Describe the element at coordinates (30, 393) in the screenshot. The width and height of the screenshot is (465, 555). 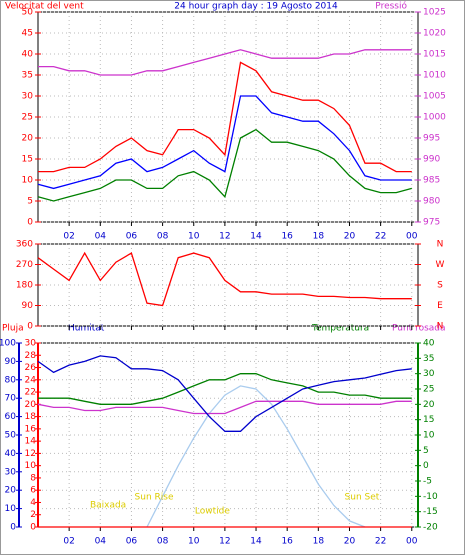
I see `y3-tick-label: 22` at that location.